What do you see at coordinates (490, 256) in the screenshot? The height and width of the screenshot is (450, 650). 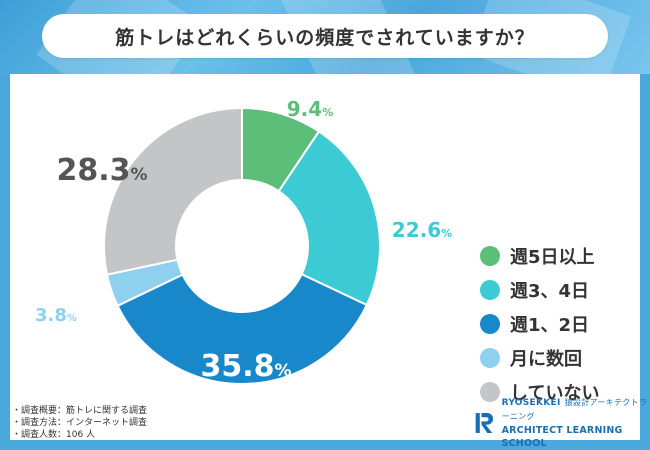 I see `legend-swatch-weekly-5plus` at bounding box center [490, 256].